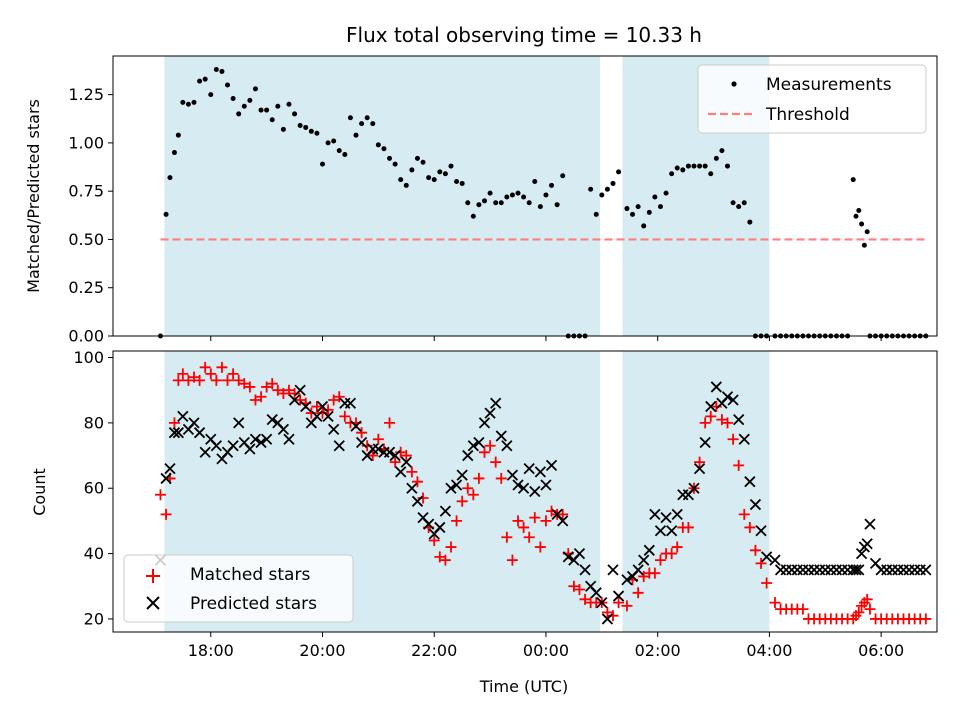 The image size is (960, 720). What do you see at coordinates (94, 488) in the screenshot?
I see `bottom-y-tick-label: 60` at bounding box center [94, 488].